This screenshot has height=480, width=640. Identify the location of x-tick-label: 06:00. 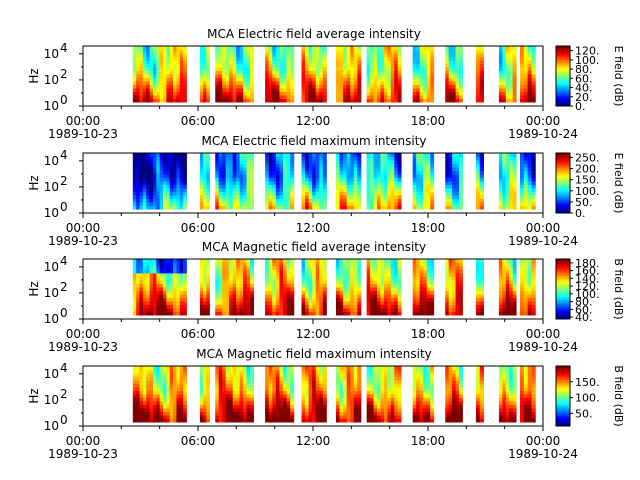
(198, 334).